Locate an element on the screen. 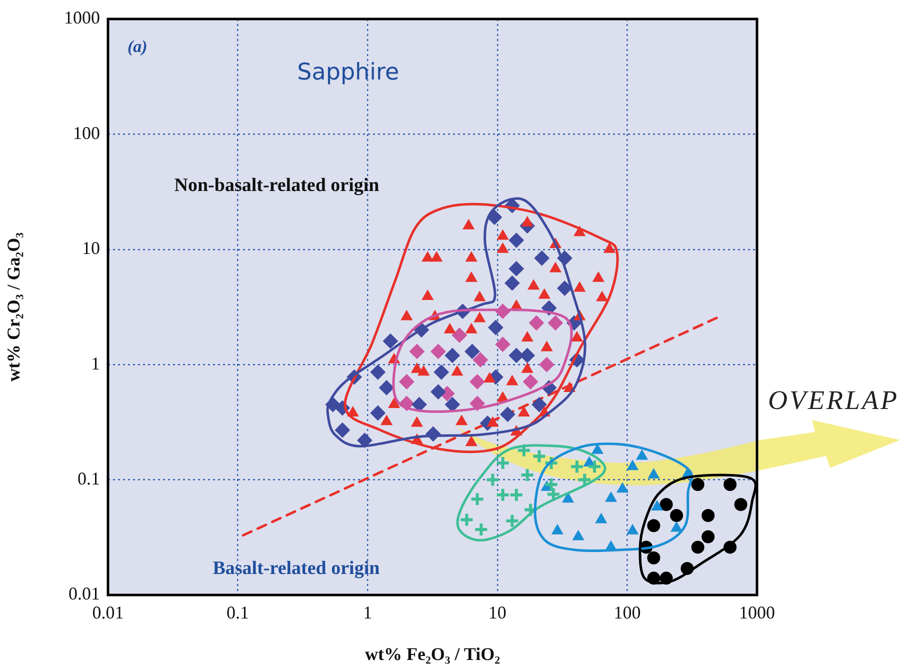 This screenshot has width=909, height=670. y-tick-label: 0.01 is located at coordinates (84, 594).